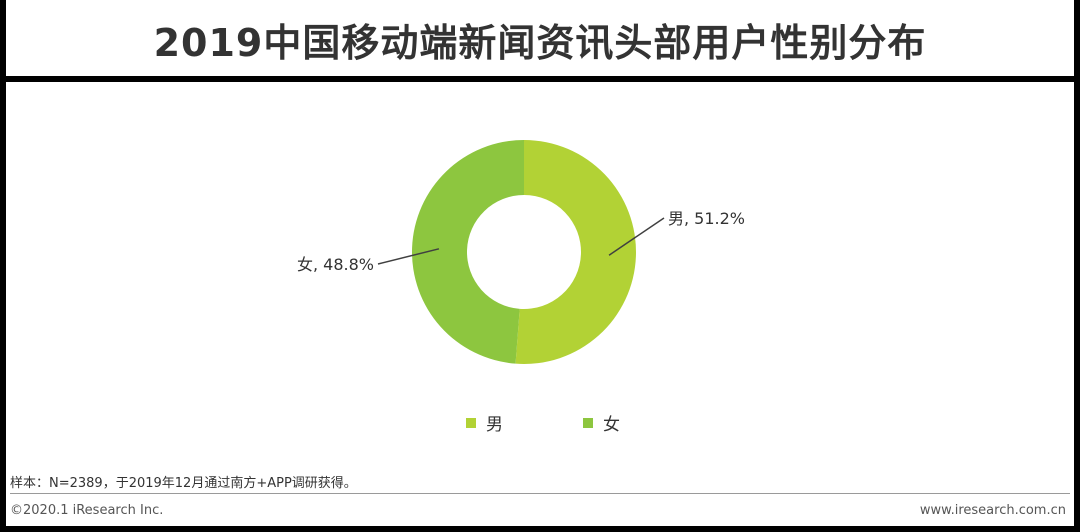 This screenshot has width=1080, height=532. Describe the element at coordinates (601, 422) in the screenshot. I see `legend-item-female: 女` at that location.